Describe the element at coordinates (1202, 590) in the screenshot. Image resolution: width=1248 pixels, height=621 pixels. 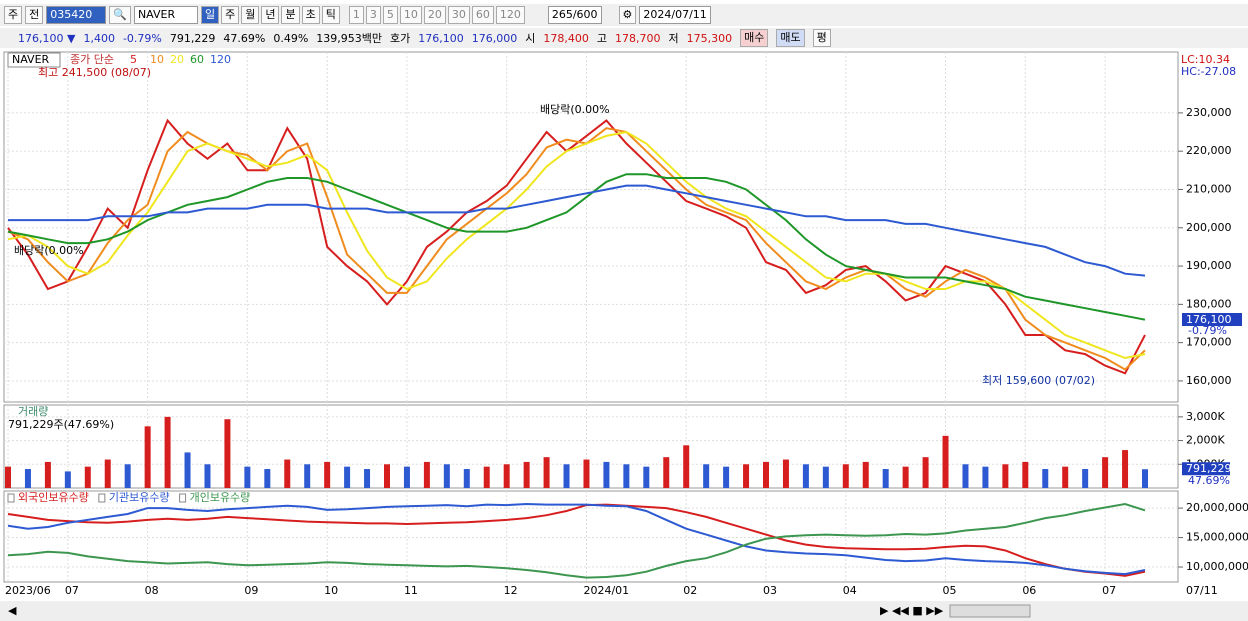
I see `current-date: 07/11` at that location.